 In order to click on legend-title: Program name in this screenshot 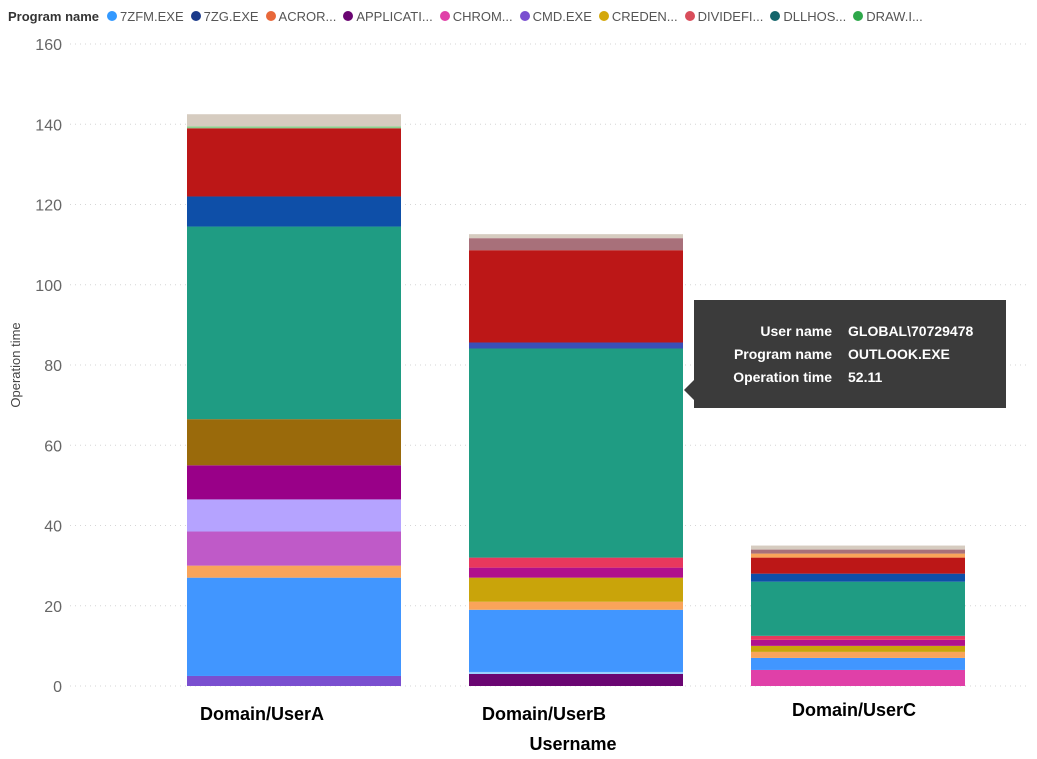, I will do `click(54, 16)`.